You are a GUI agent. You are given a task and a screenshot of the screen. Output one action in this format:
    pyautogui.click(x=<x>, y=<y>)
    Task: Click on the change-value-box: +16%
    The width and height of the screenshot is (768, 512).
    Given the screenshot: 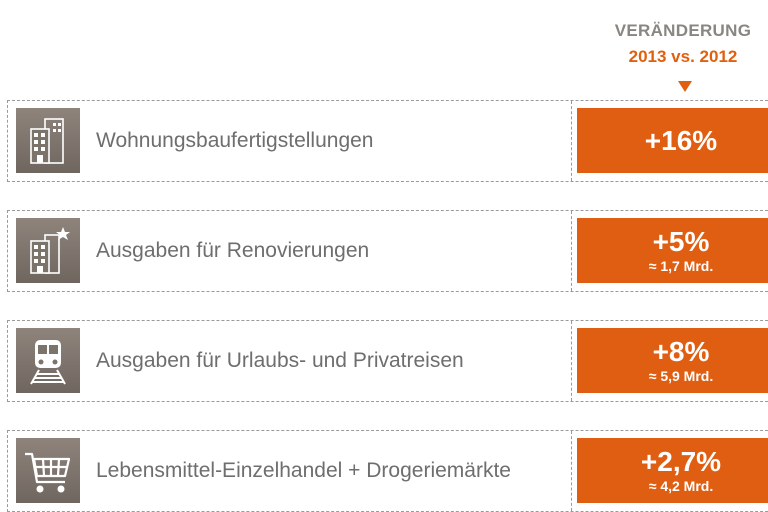 What is the action you would take?
    pyautogui.click(x=672, y=140)
    